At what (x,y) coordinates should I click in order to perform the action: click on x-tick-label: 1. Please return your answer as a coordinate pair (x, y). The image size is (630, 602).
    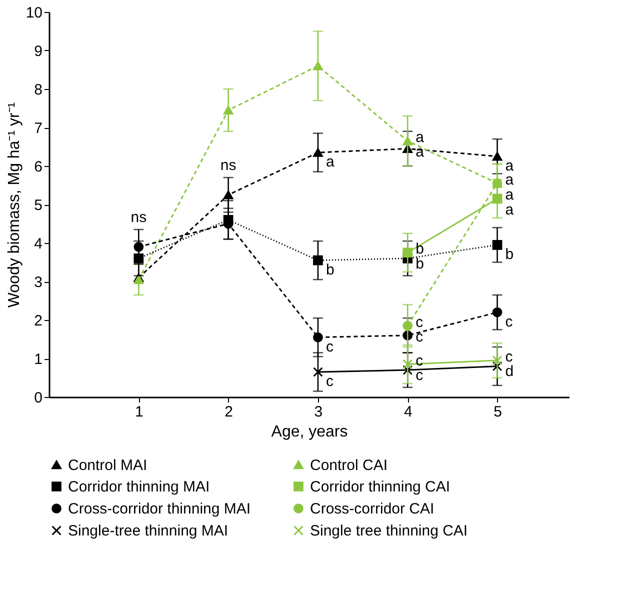
    Looking at the image, I should click on (139, 412).